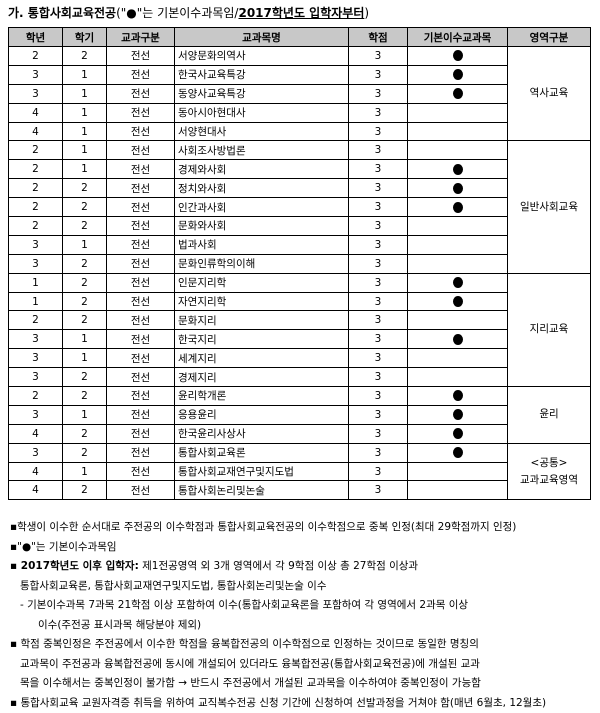  What do you see at coordinates (36, 282) in the screenshot?
I see `grade-cell: 1` at bounding box center [36, 282].